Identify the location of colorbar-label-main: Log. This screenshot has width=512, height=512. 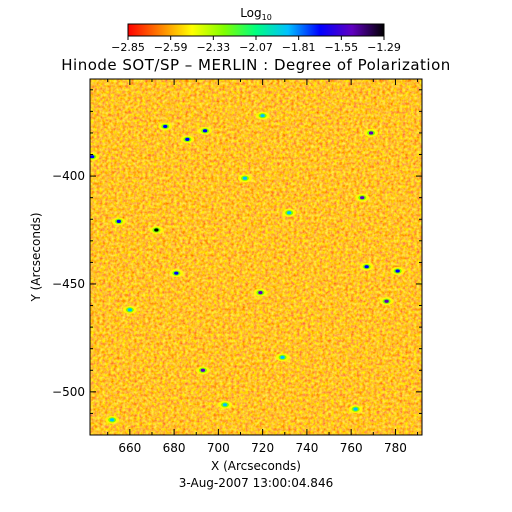
(250, 13).